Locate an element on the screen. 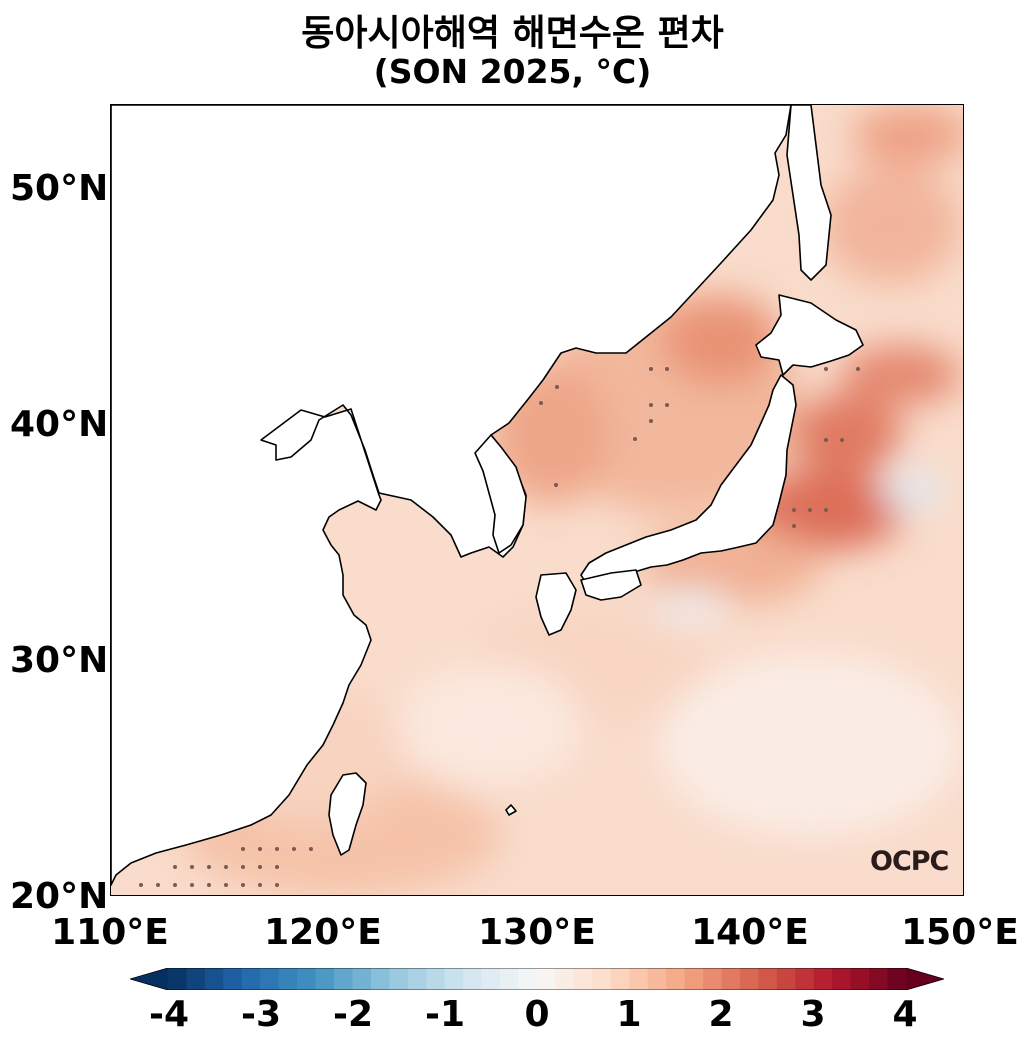  lat-label-30n: 30°N is located at coordinates (59, 660).